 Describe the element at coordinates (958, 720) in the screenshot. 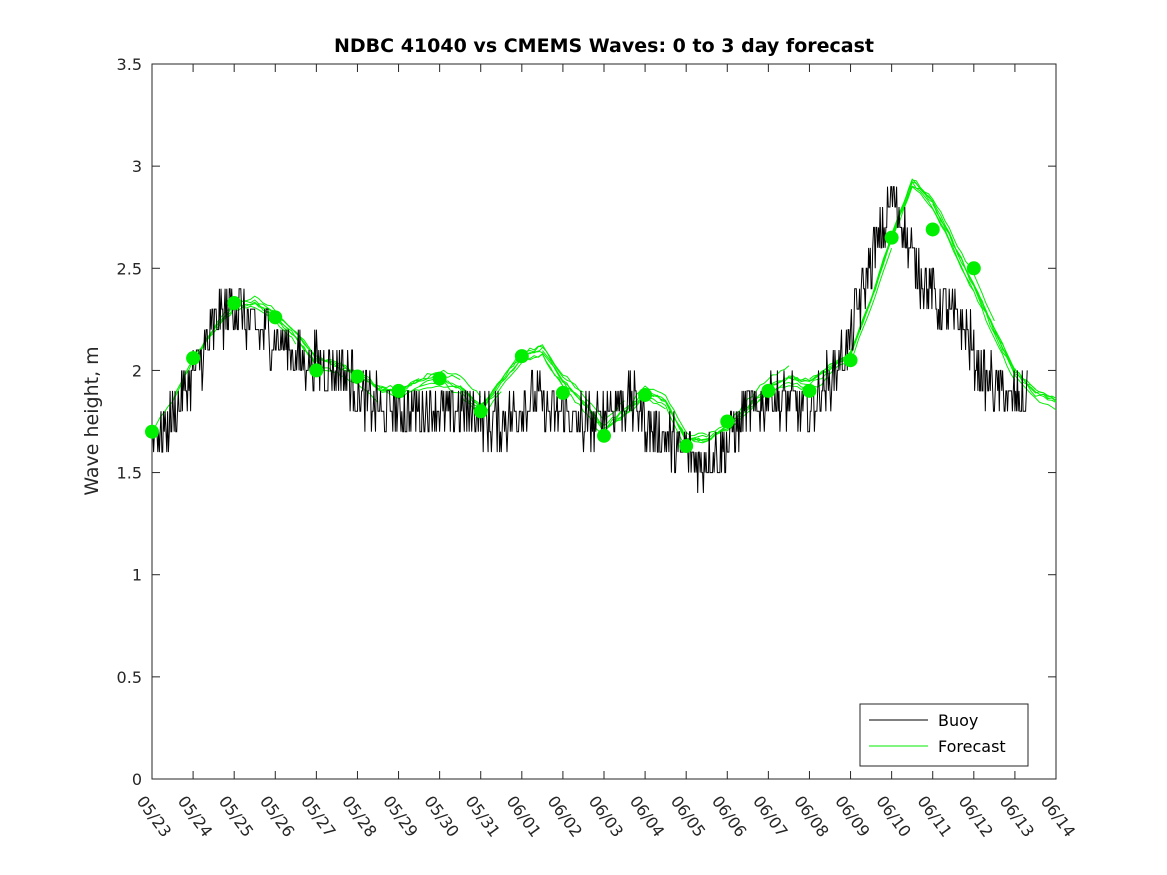

I see `legend-label-buoy: Buoy` at that location.